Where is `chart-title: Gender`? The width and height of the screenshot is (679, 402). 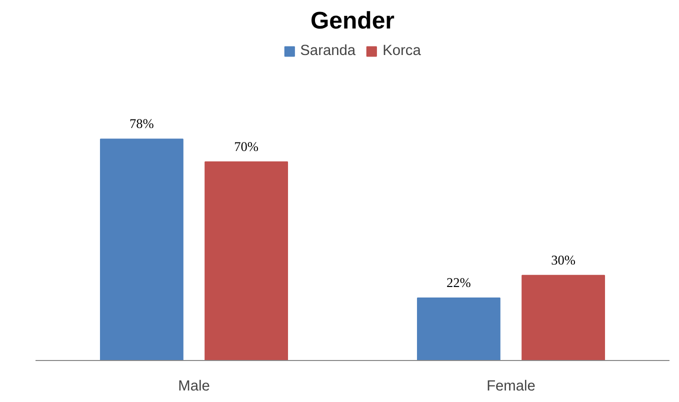 chart-title: Gender is located at coordinates (352, 21).